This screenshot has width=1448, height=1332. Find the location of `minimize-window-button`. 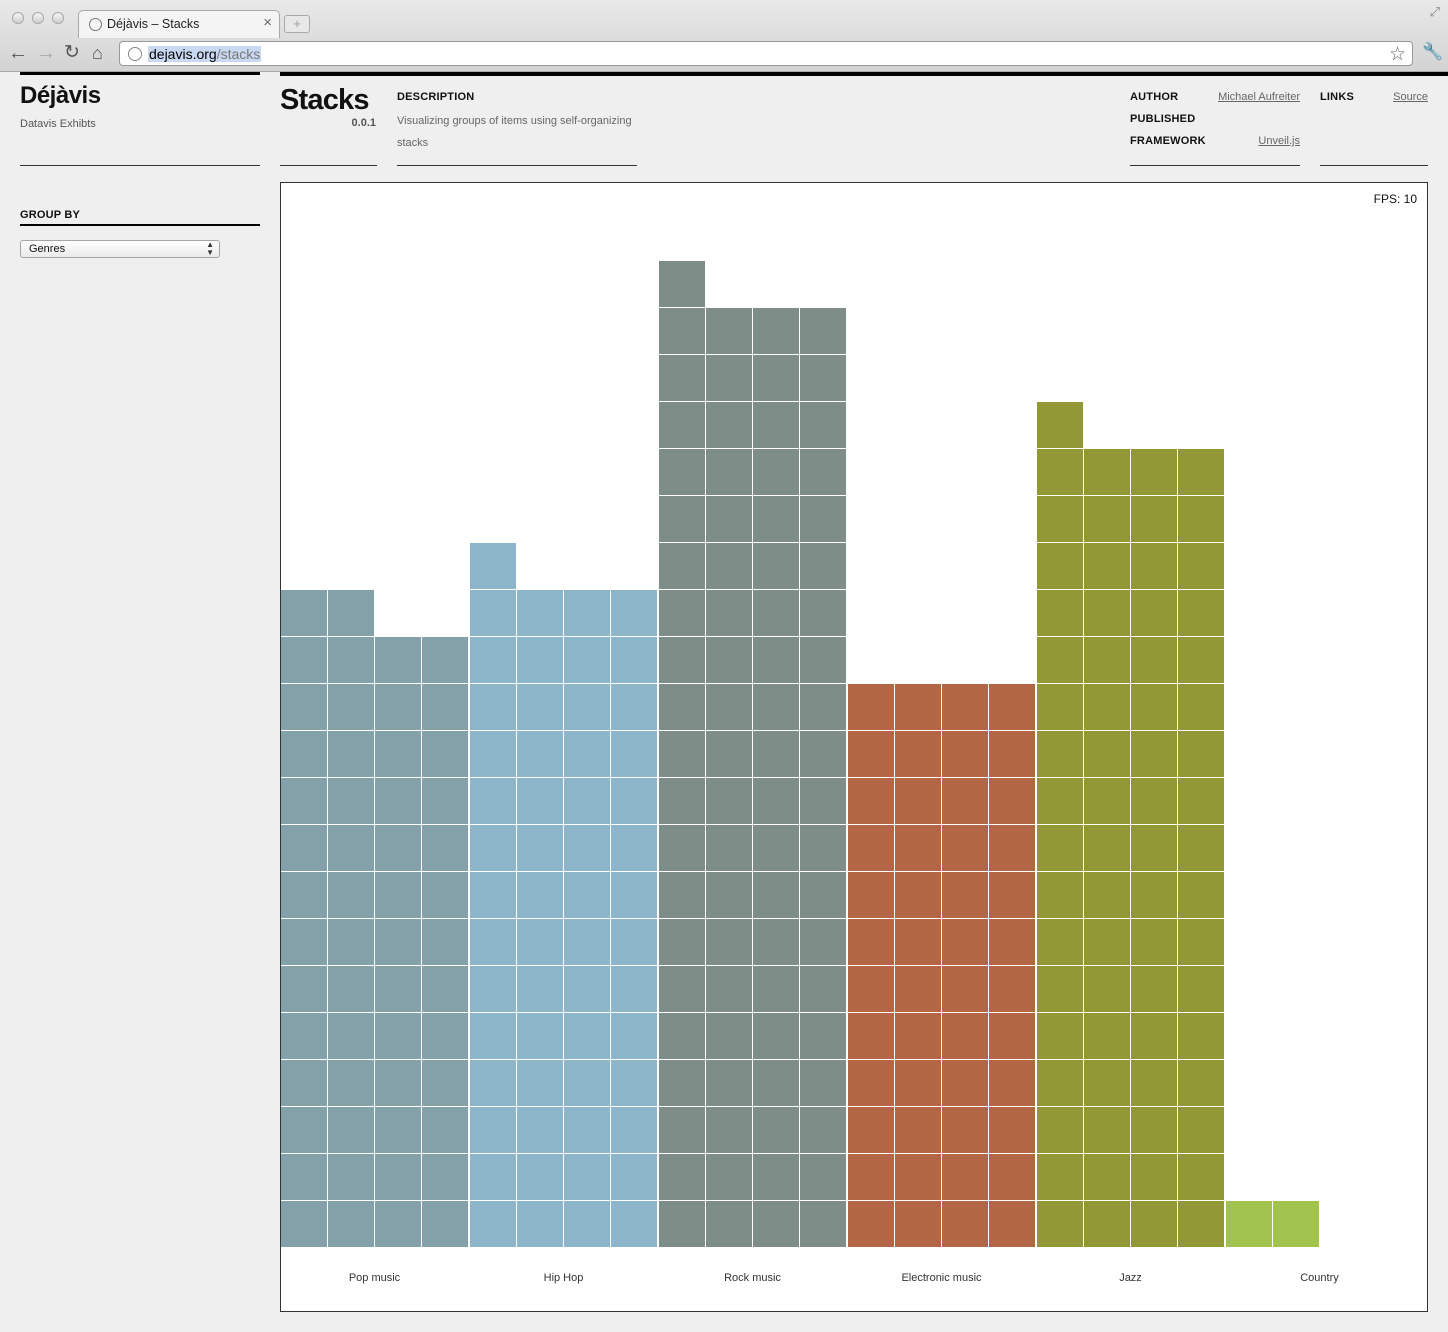

minimize-window-button is located at coordinates (38, 18).